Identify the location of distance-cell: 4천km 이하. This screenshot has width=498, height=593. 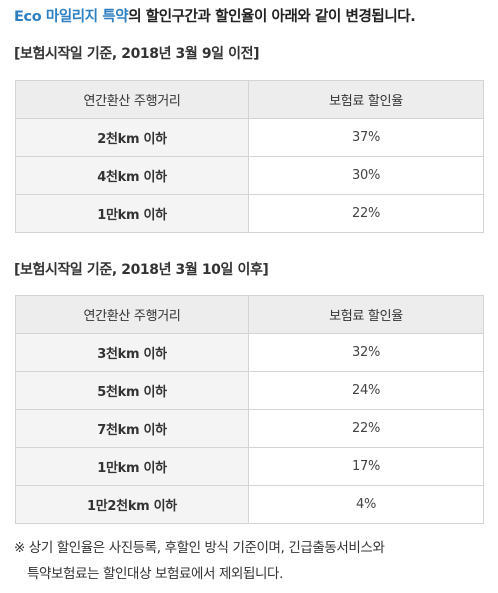
(132, 175).